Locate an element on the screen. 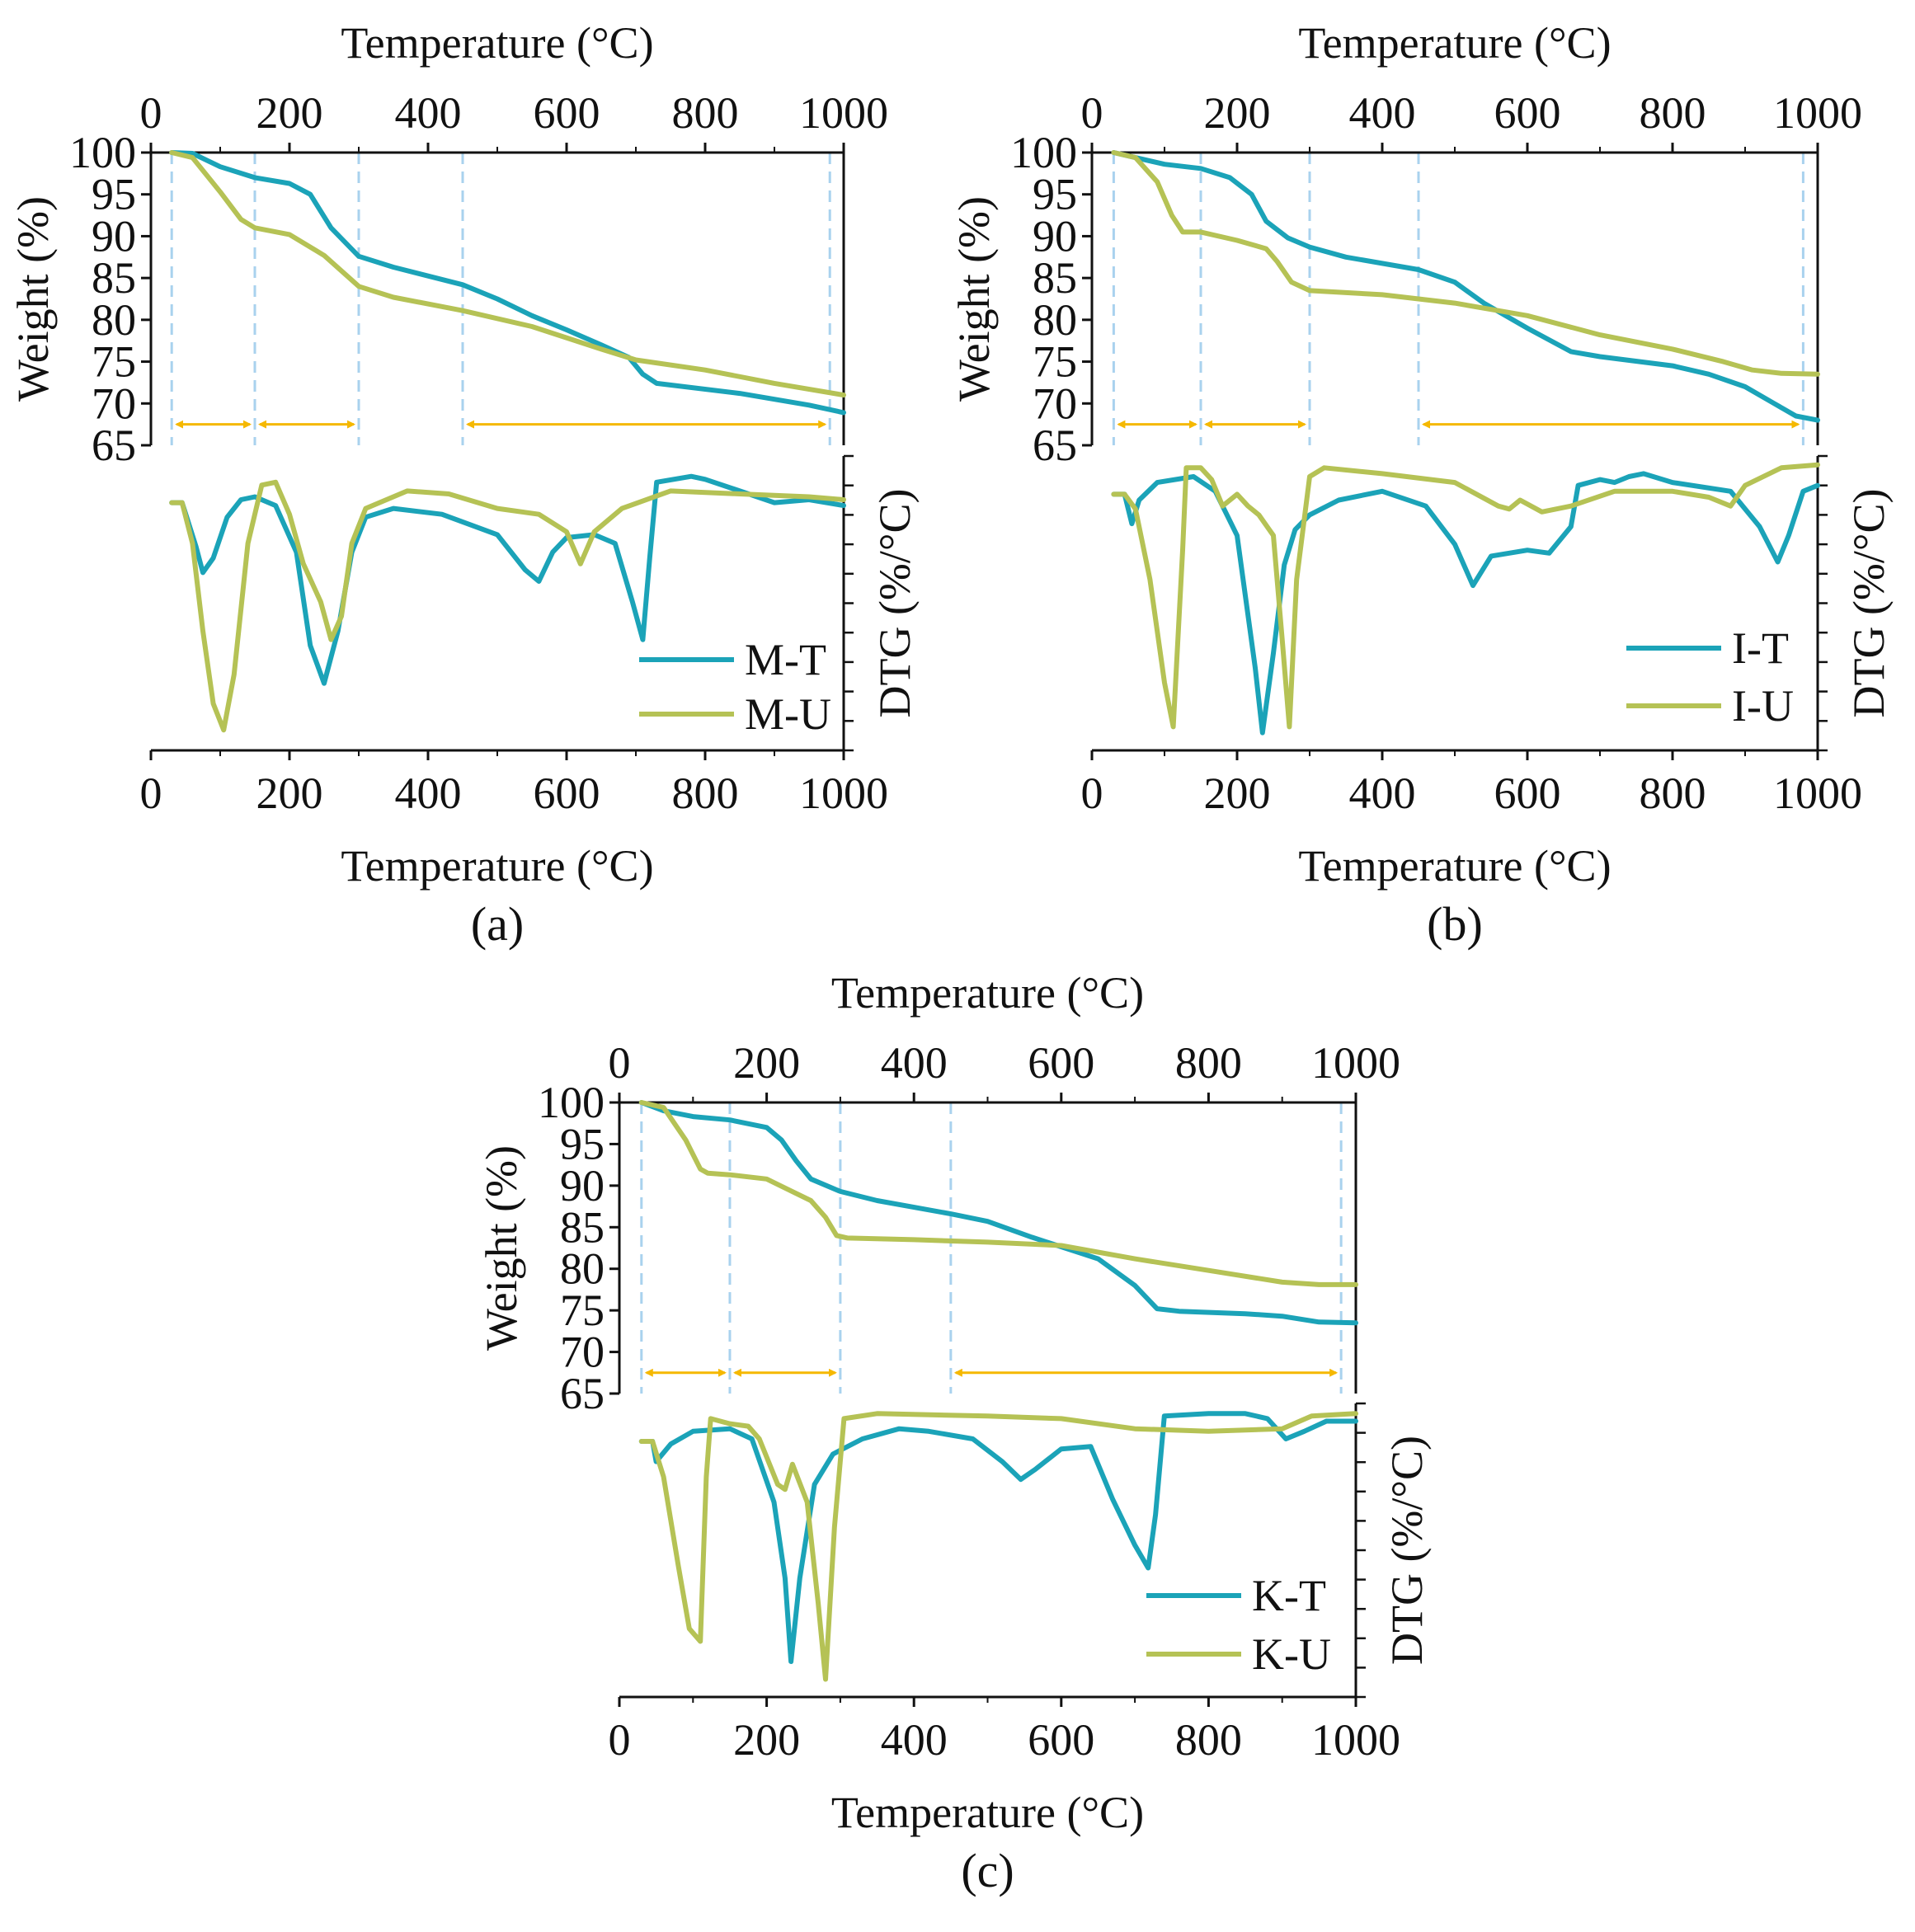 The width and height of the screenshot is (1915, 1932). dtg-curve-K-U is located at coordinates (998, 1546).